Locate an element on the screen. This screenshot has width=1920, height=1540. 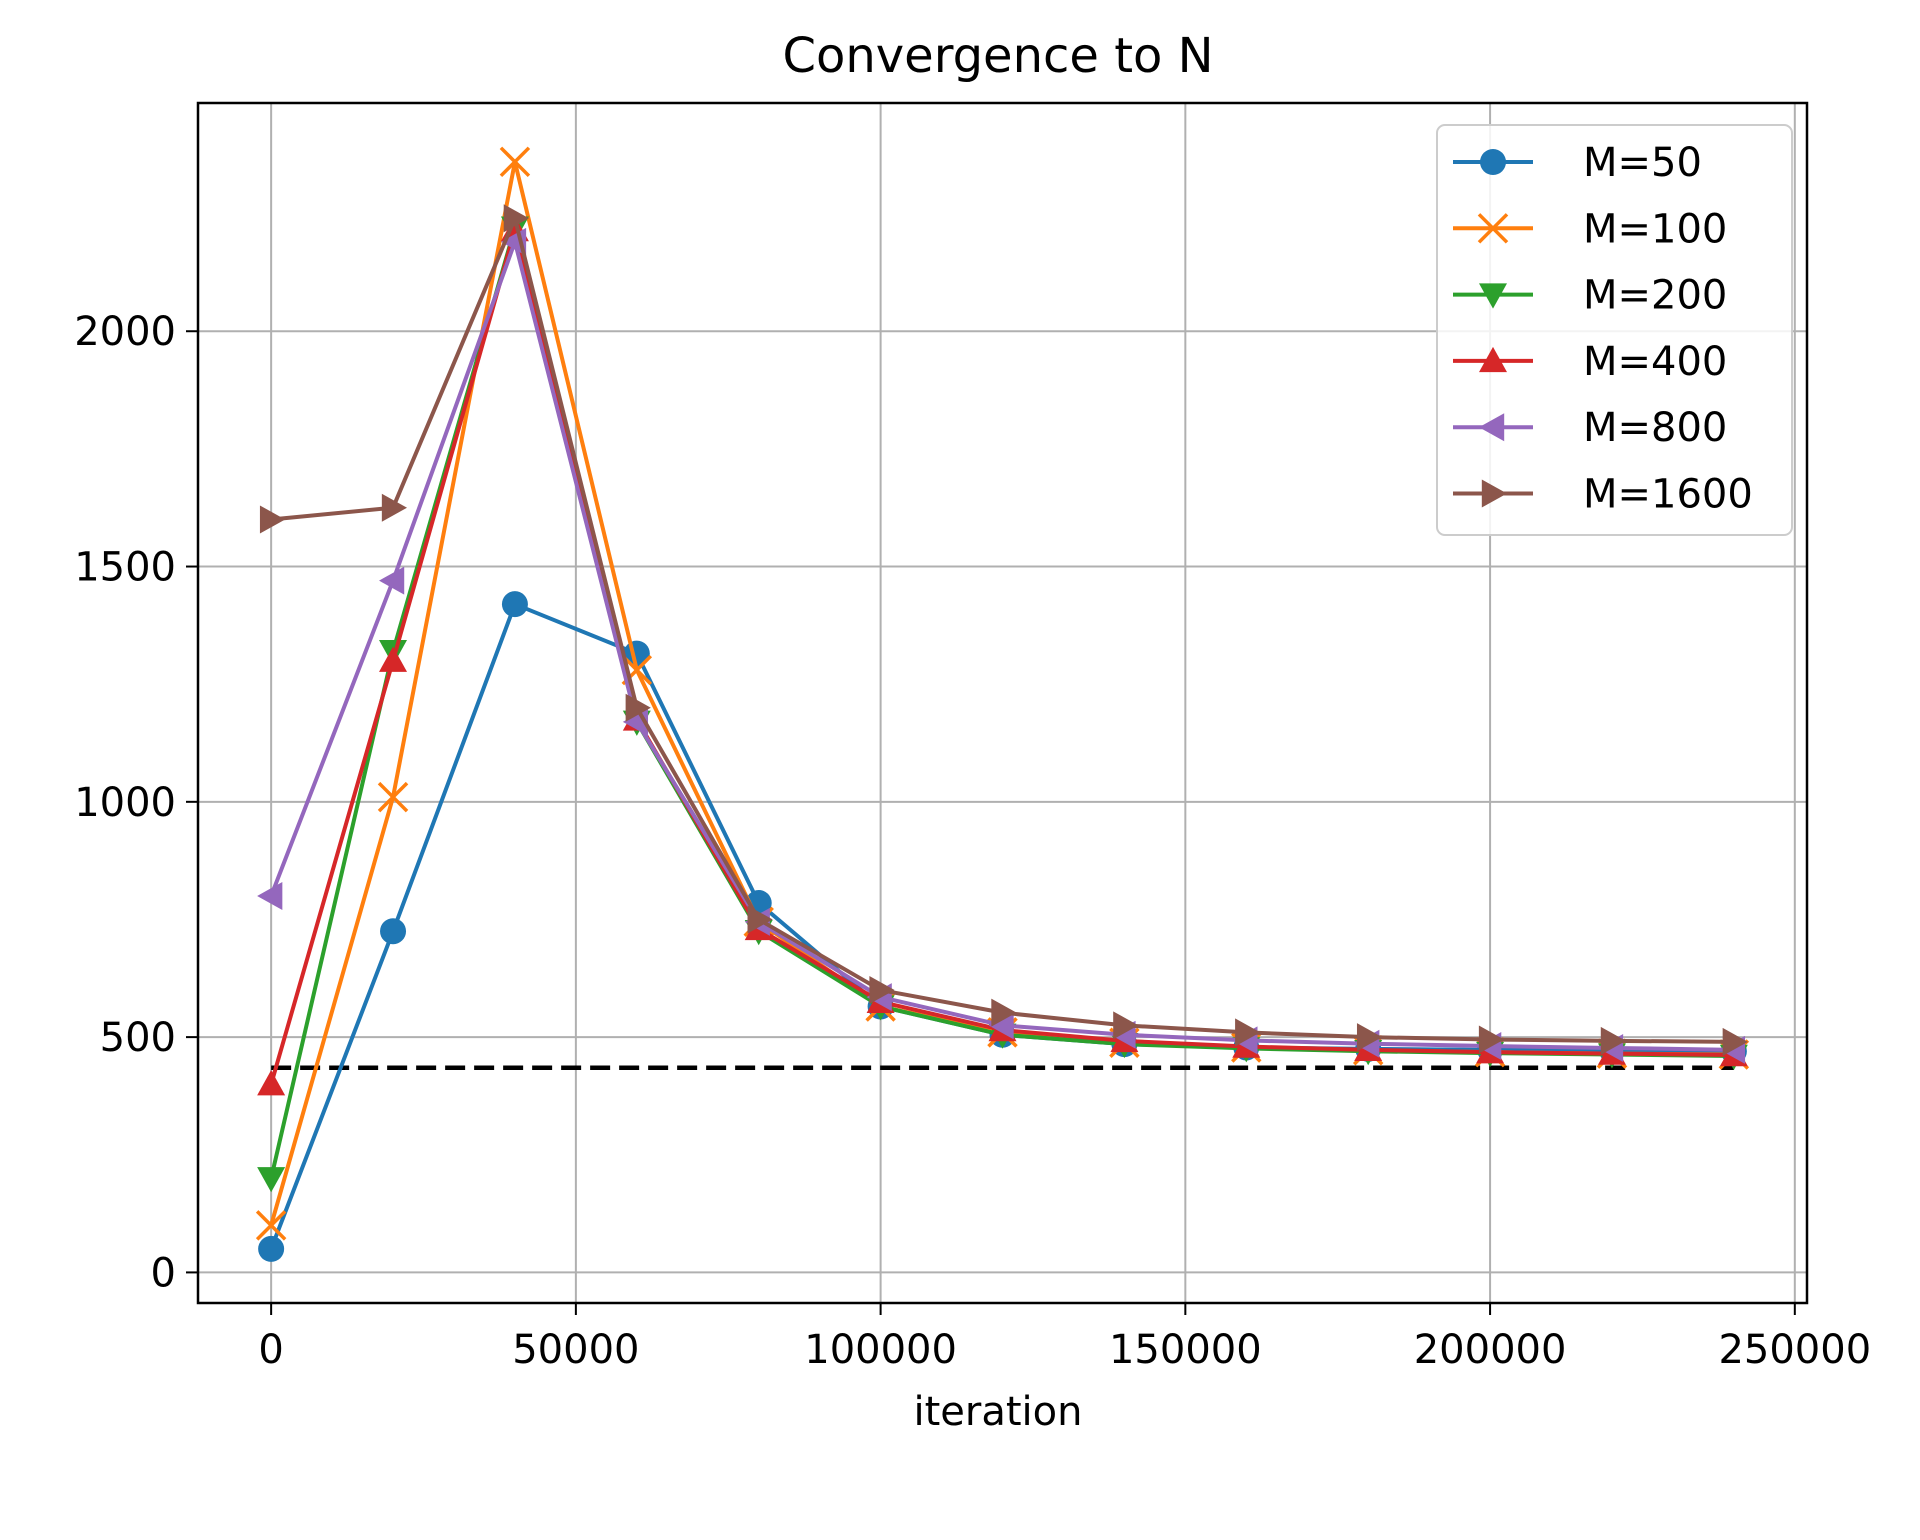
legend: M=50 M=100 M=200 M=400 M=800 M=1600 is located at coordinates (1614, 330).